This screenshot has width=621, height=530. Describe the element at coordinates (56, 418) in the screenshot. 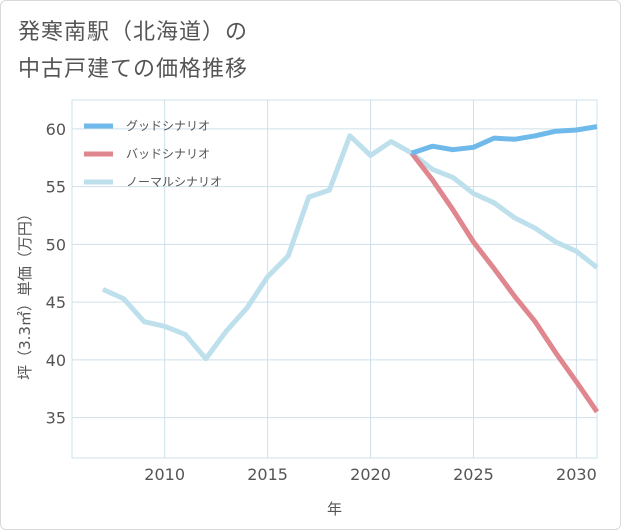

I see `y-tick-label: 35` at that location.